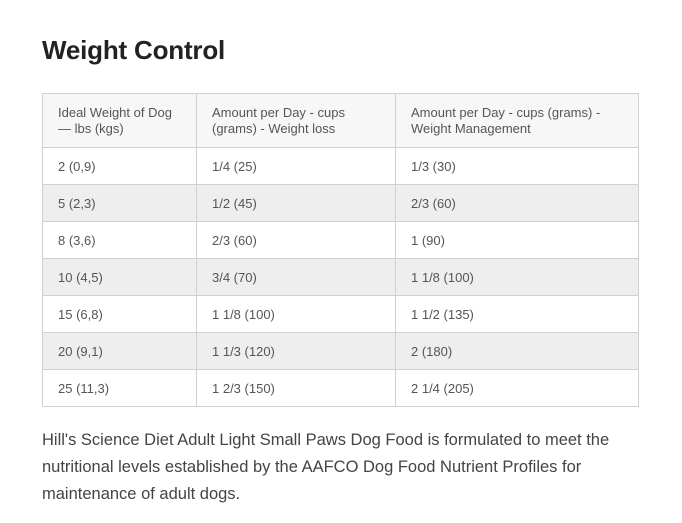  Describe the element at coordinates (134, 50) in the screenshot. I see `section-title: Weight Control` at that location.